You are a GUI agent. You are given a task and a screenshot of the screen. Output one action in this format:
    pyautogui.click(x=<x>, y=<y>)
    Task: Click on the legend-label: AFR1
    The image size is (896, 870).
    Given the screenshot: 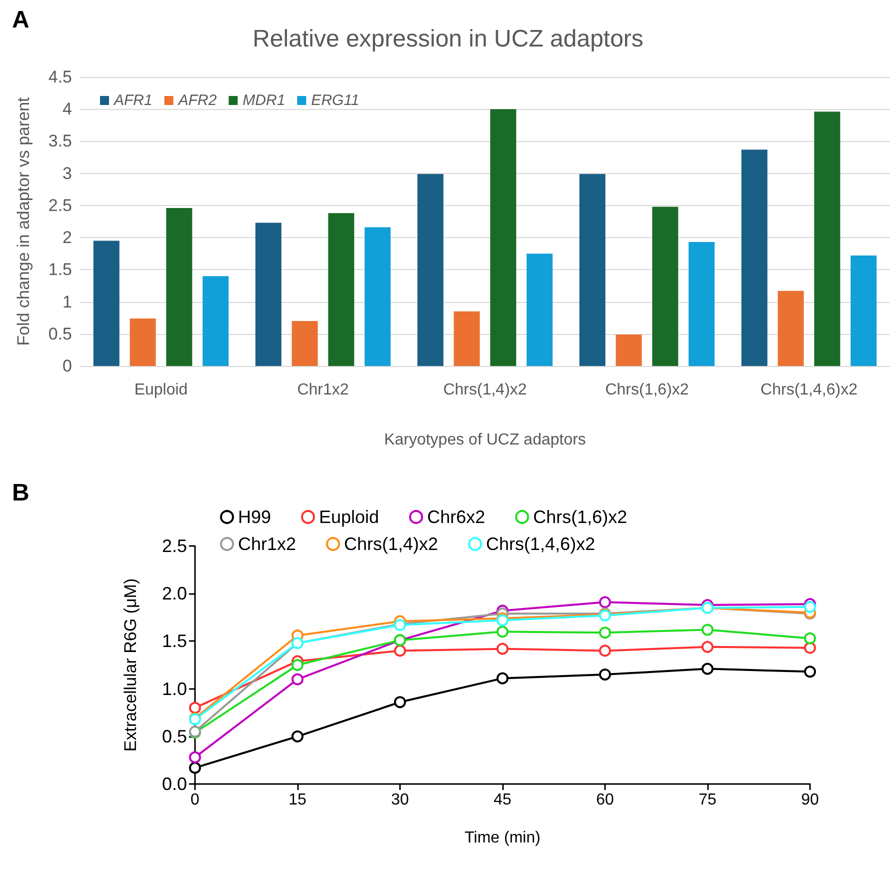 What is the action you would take?
    pyautogui.click(x=132, y=100)
    